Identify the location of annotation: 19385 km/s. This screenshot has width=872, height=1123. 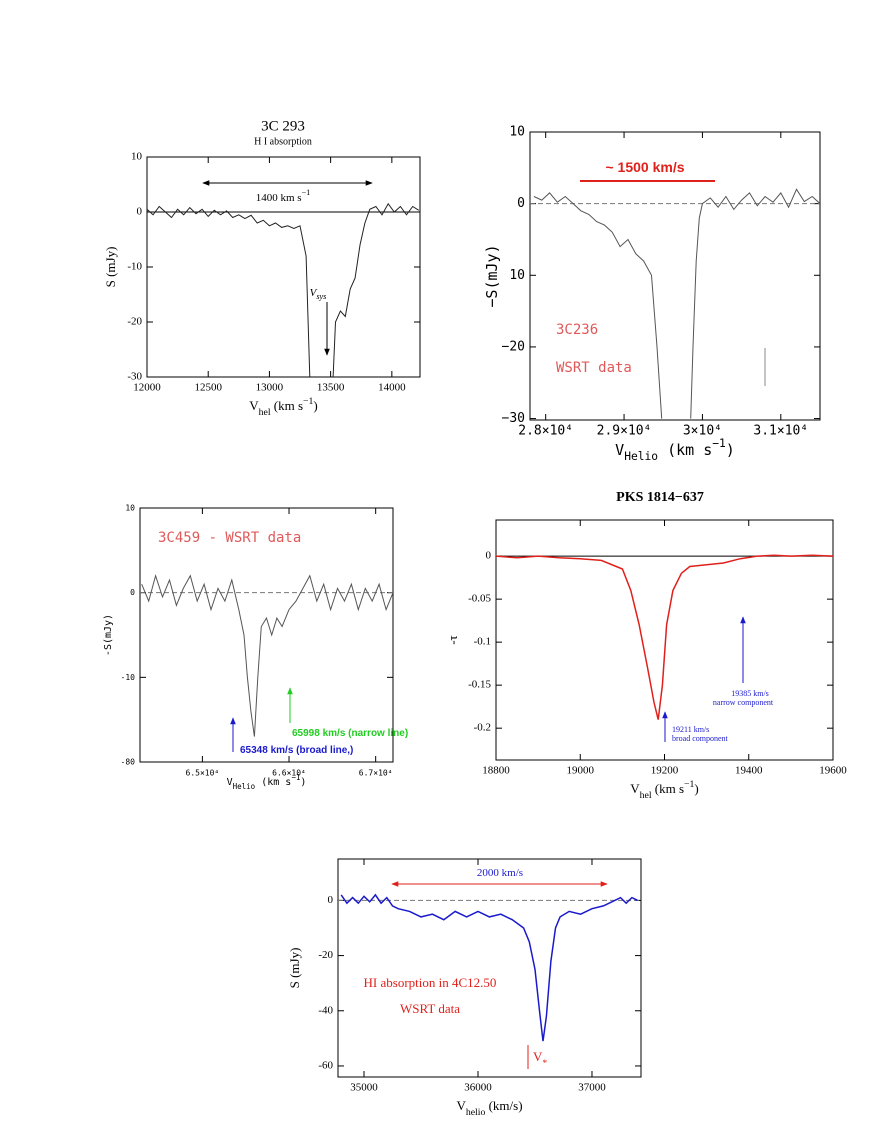
(750, 693).